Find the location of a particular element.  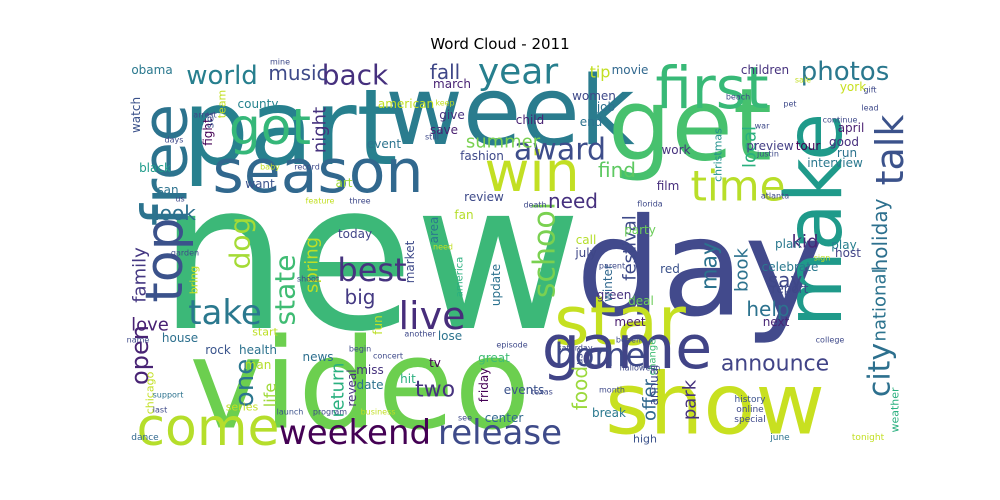

word-sign: sign is located at coordinates (822, 258).